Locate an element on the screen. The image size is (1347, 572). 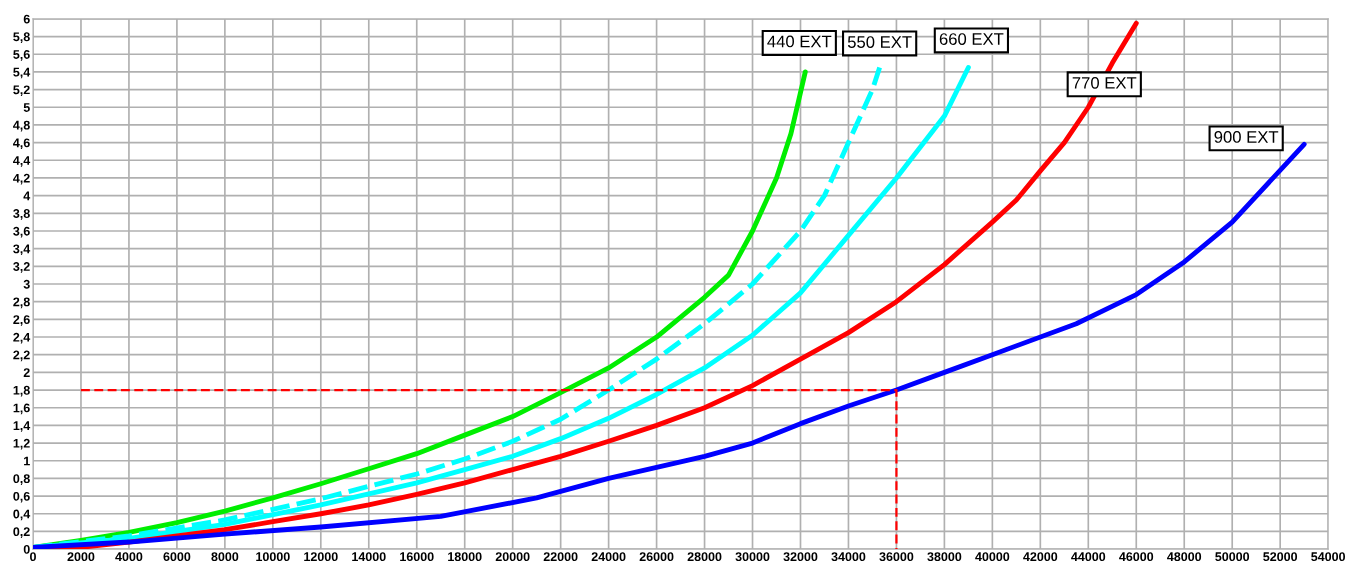
x-tick-label: 52000 is located at coordinates (1280, 557).